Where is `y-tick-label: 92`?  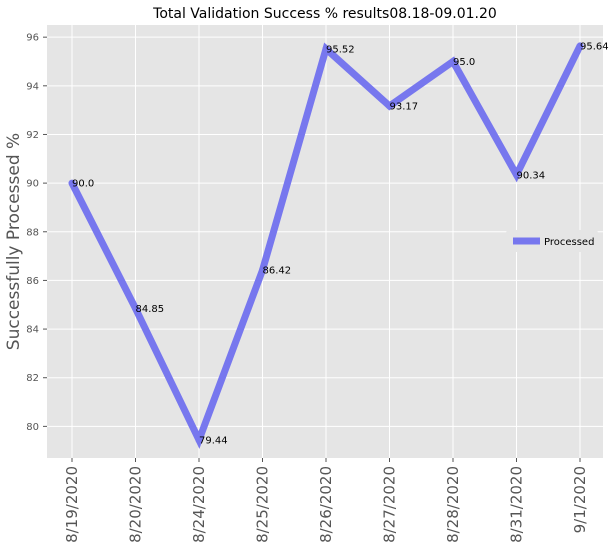 y-tick-label: 92 is located at coordinates (32, 135).